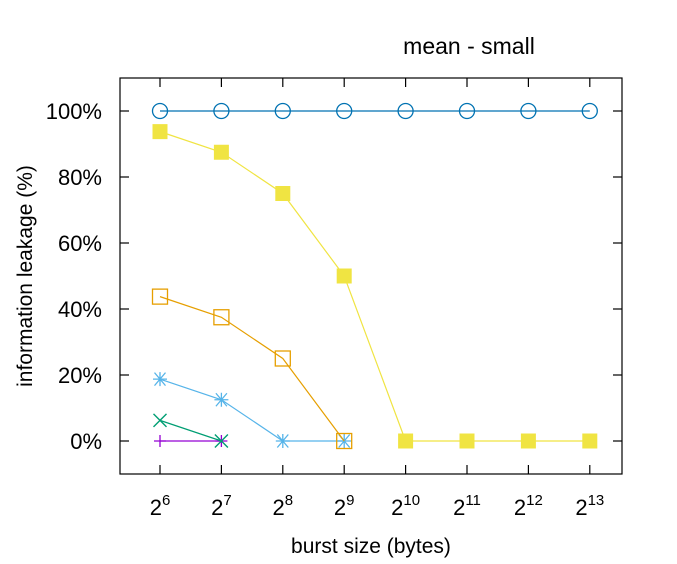 This screenshot has width=677, height=564. I want to click on y-tick-label: 20%, so click(80, 375).